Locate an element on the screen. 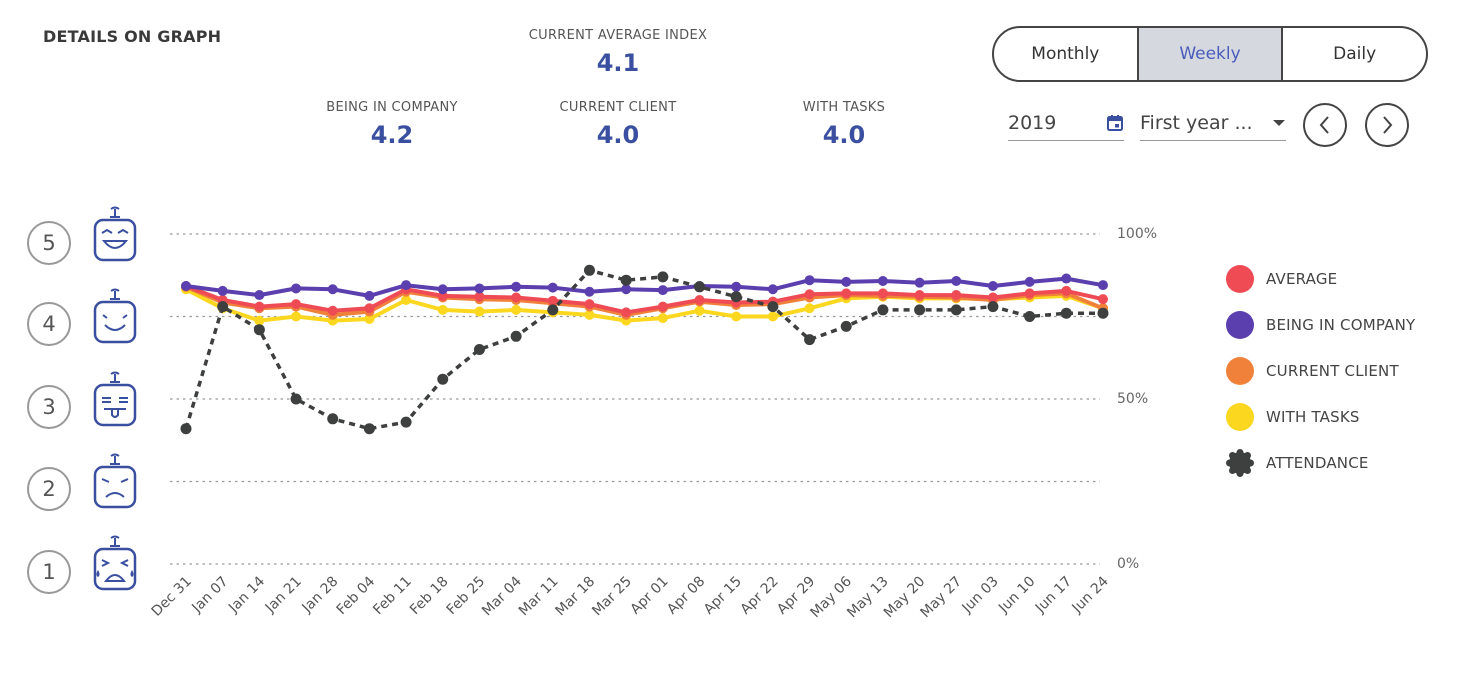 The image size is (1478, 675). caret-down-icon is located at coordinates (1279, 123).